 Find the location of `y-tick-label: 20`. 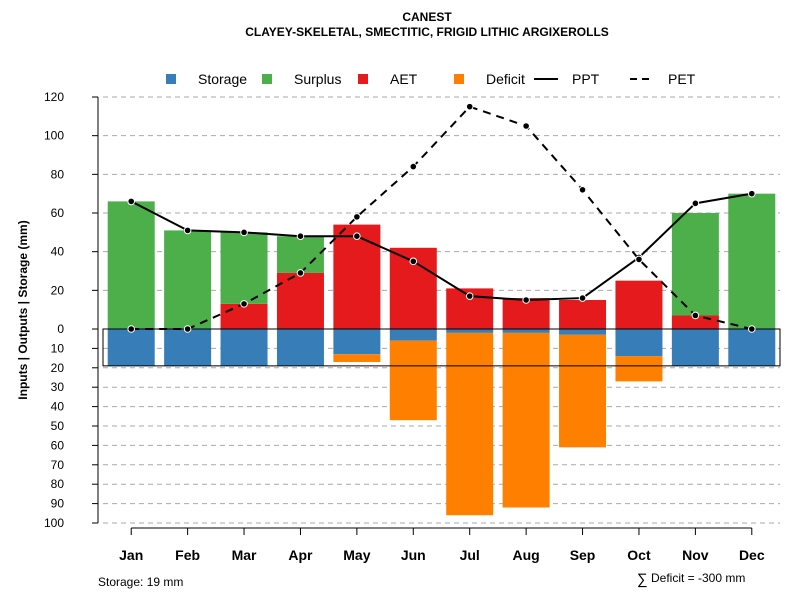

y-tick-label: 20 is located at coordinates (58, 368).